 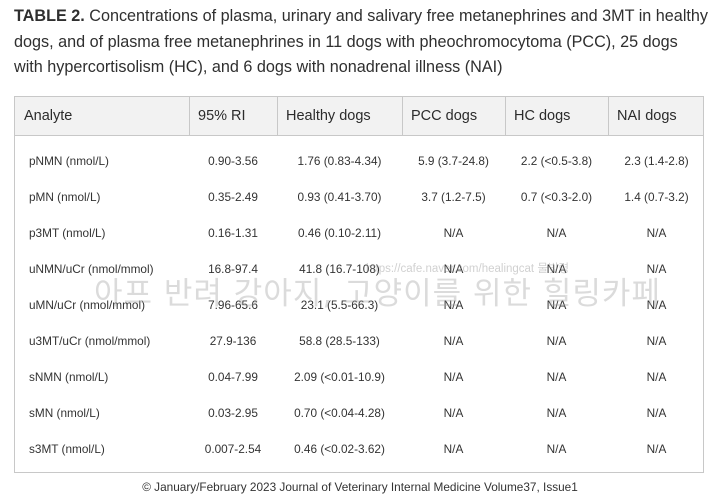 What do you see at coordinates (233, 269) in the screenshot?
I see `cell-ri: 16.8-97.4` at bounding box center [233, 269].